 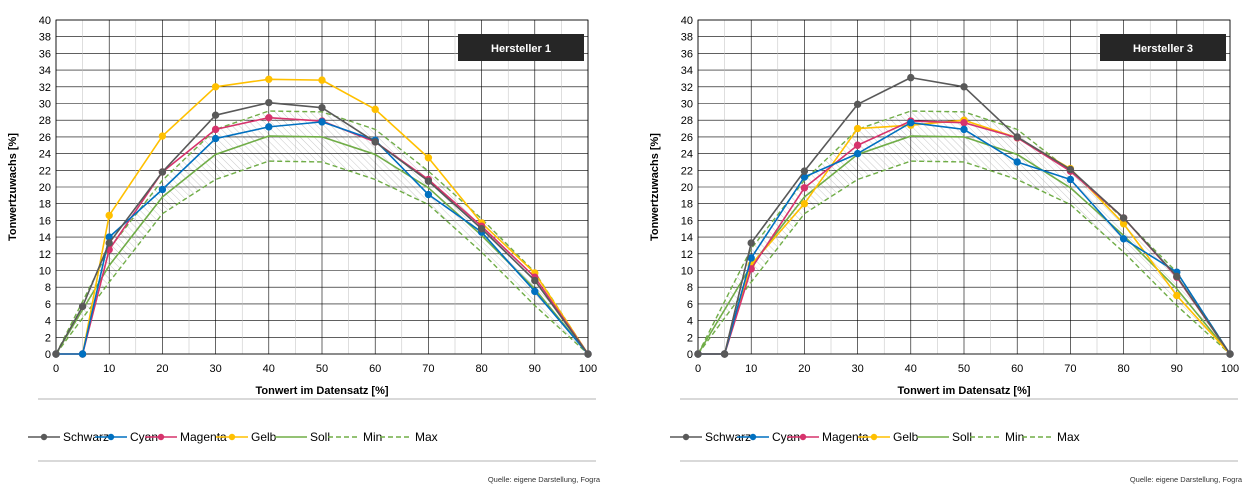 I want to click on chart-1-legend-label-soll: Soll, so click(x=320, y=437).